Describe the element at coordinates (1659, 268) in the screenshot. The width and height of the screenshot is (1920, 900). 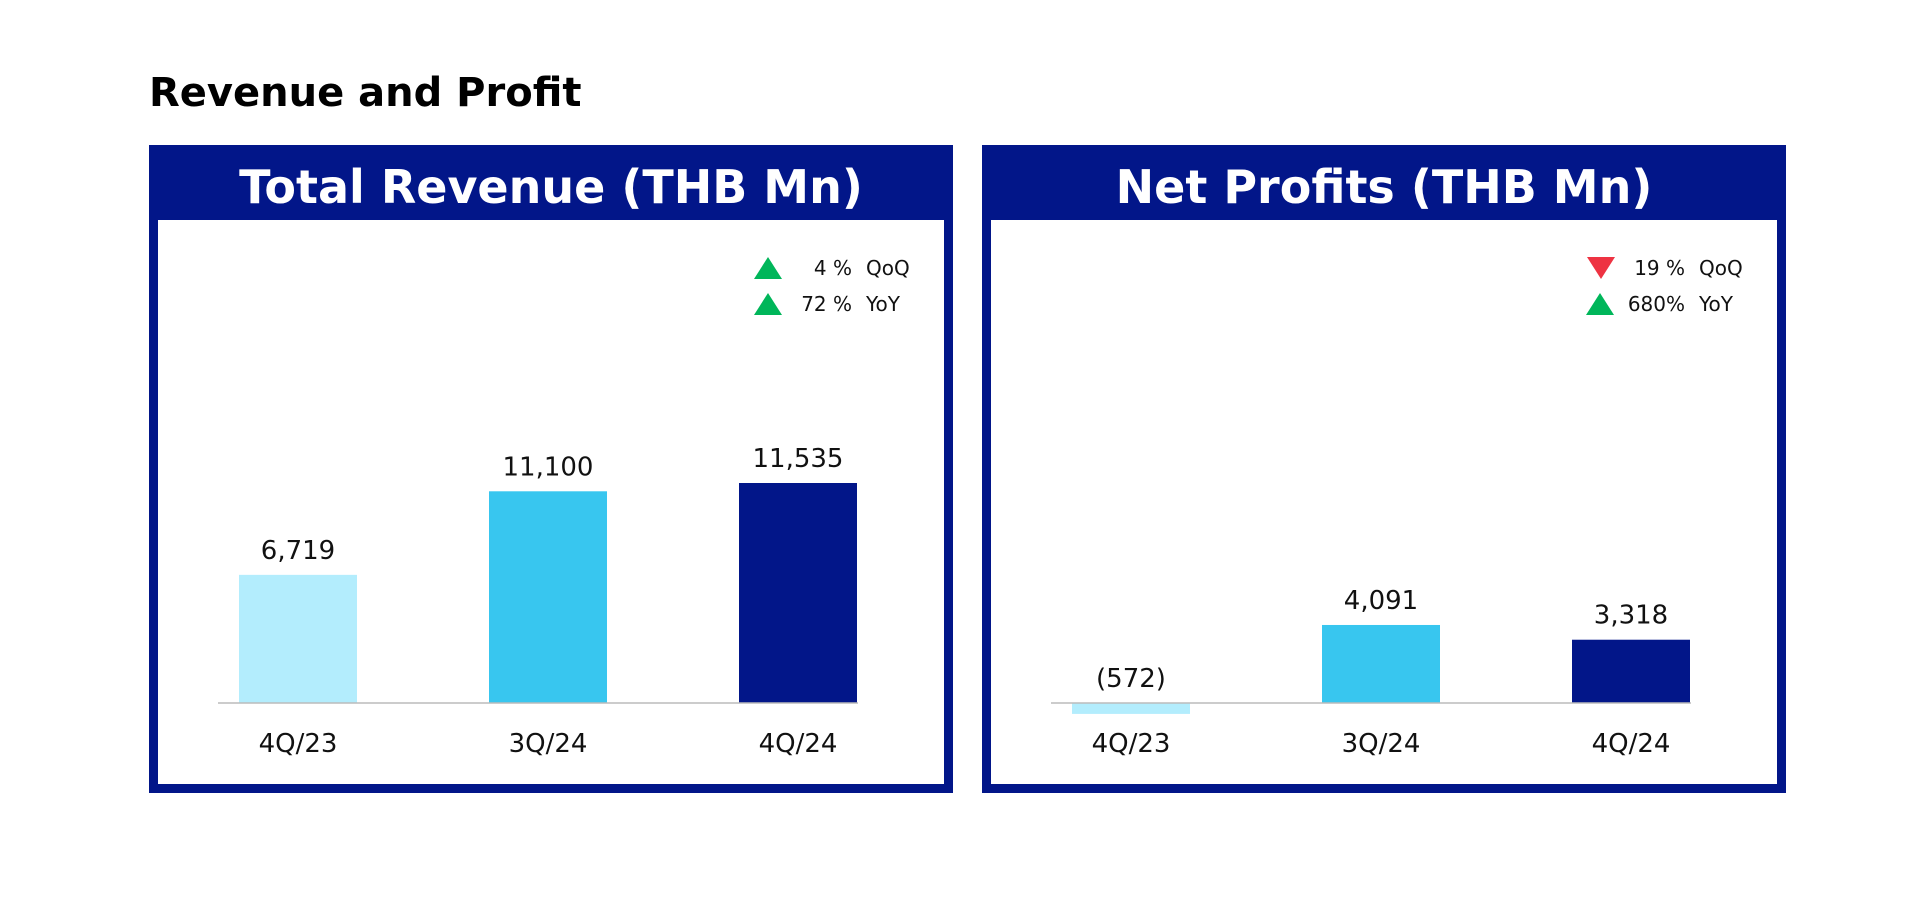
I see `badge-value: 19 %` at that location.